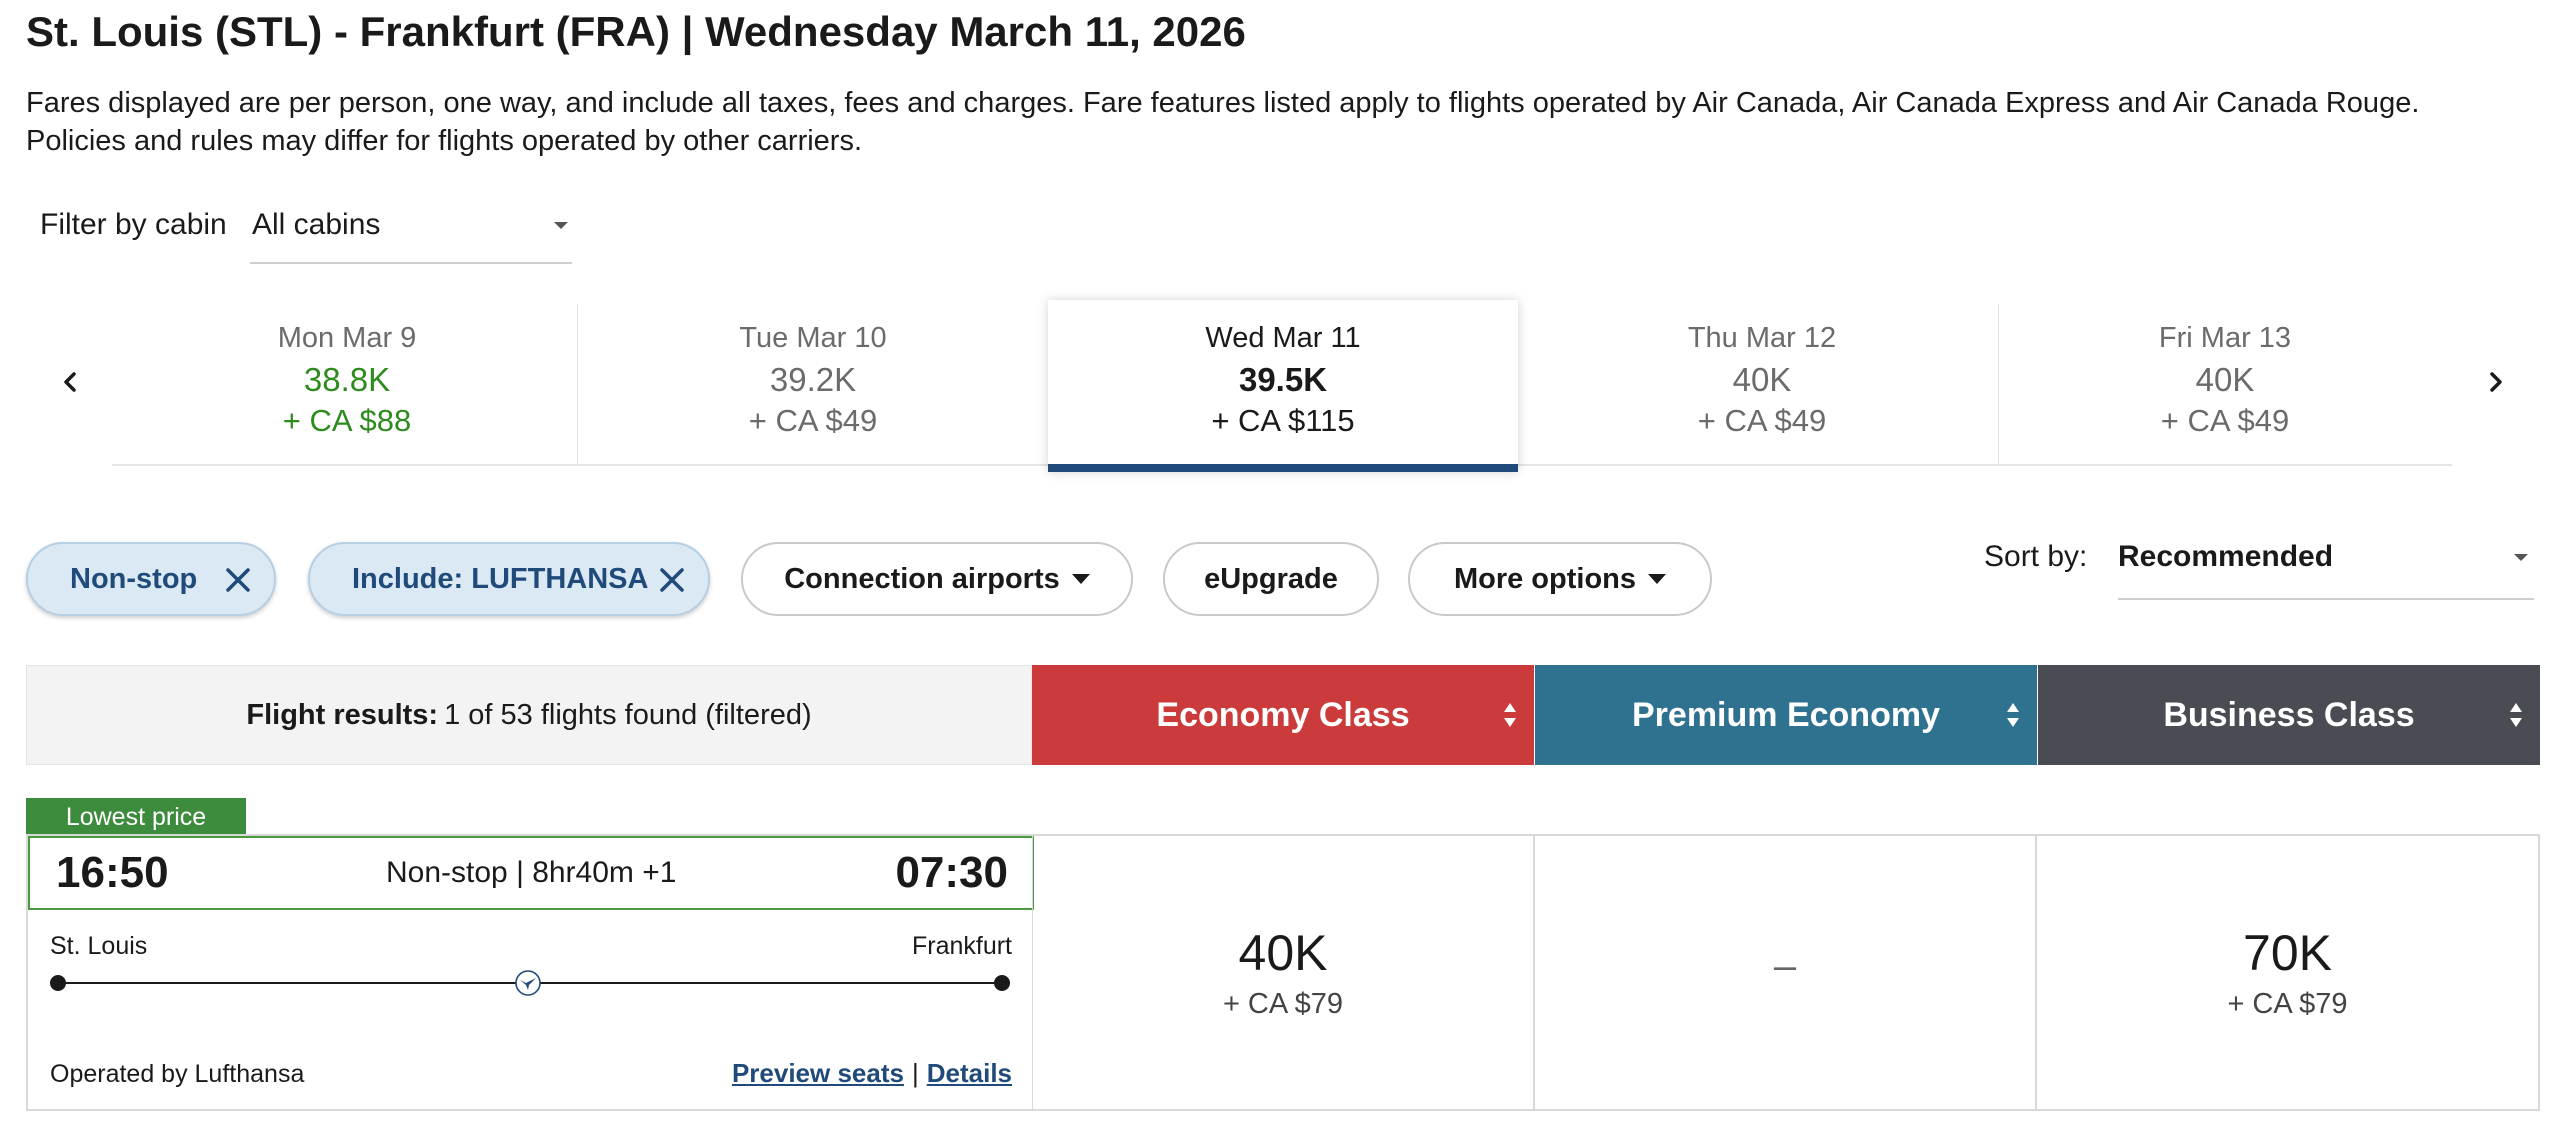 The width and height of the screenshot is (2560, 1133). I want to click on date-points: 38.8K, so click(347, 379).